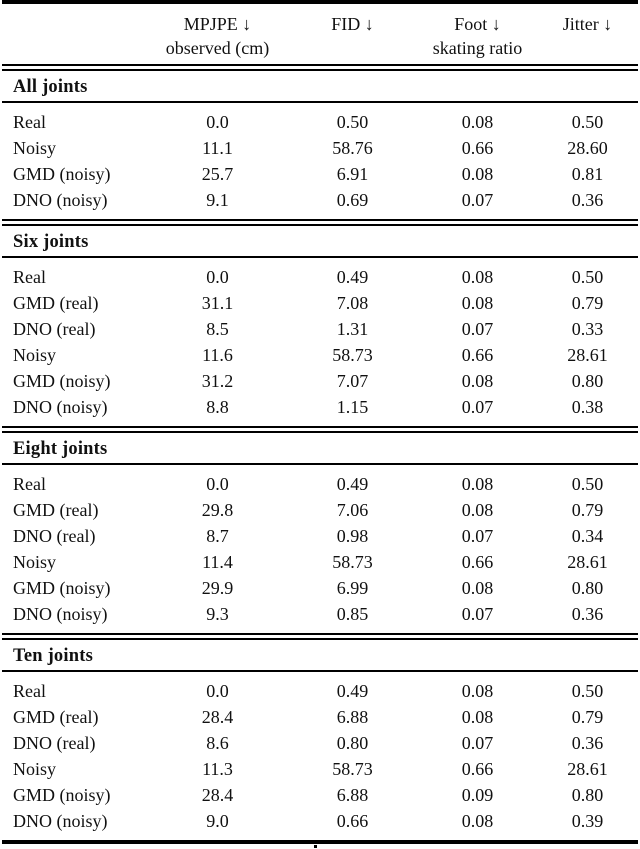  What do you see at coordinates (587, 174) in the screenshot?
I see `cell-jitter: 0.81` at bounding box center [587, 174].